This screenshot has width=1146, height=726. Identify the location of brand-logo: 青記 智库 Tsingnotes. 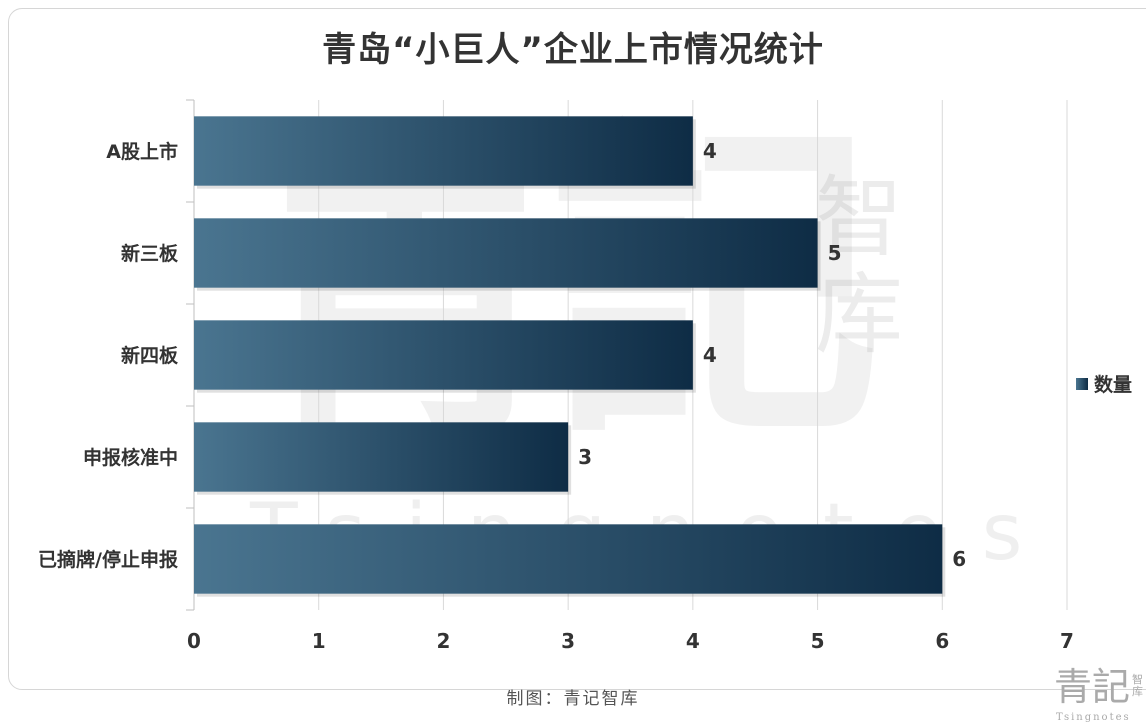
(1100, 696).